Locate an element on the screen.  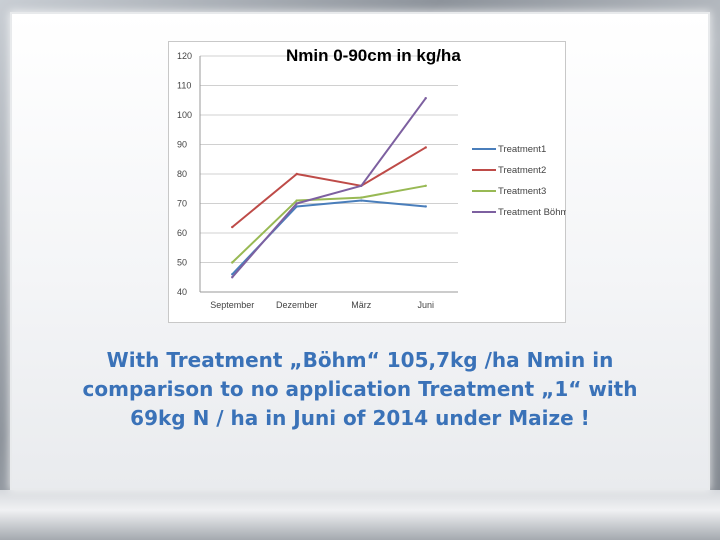
legend-label: Treatment1 is located at coordinates (522, 149).